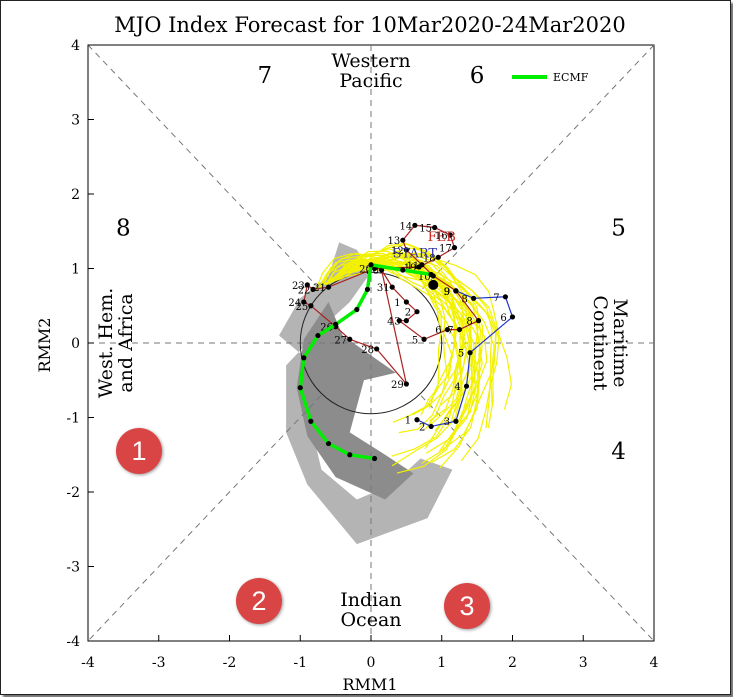 This screenshot has width=733, height=697. I want to click on day-label: 5, so click(461, 354).